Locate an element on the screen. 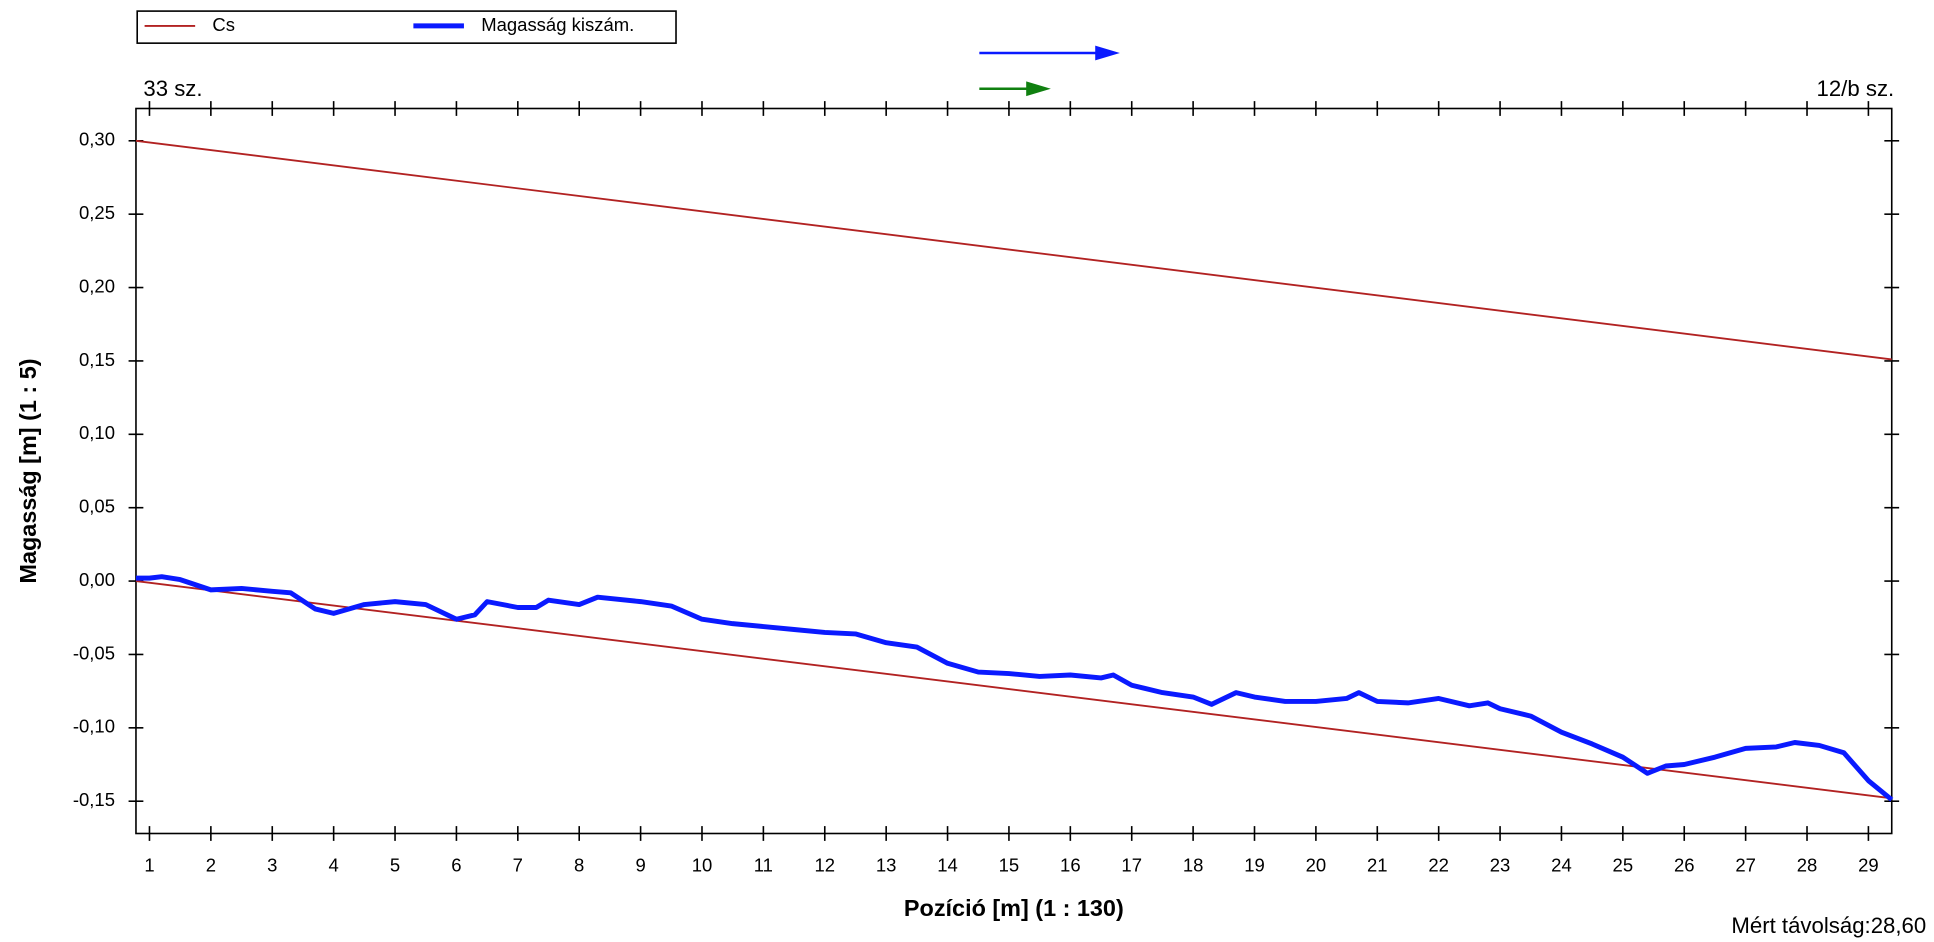  y-tick-label: 0,05 is located at coordinates (97, 506).